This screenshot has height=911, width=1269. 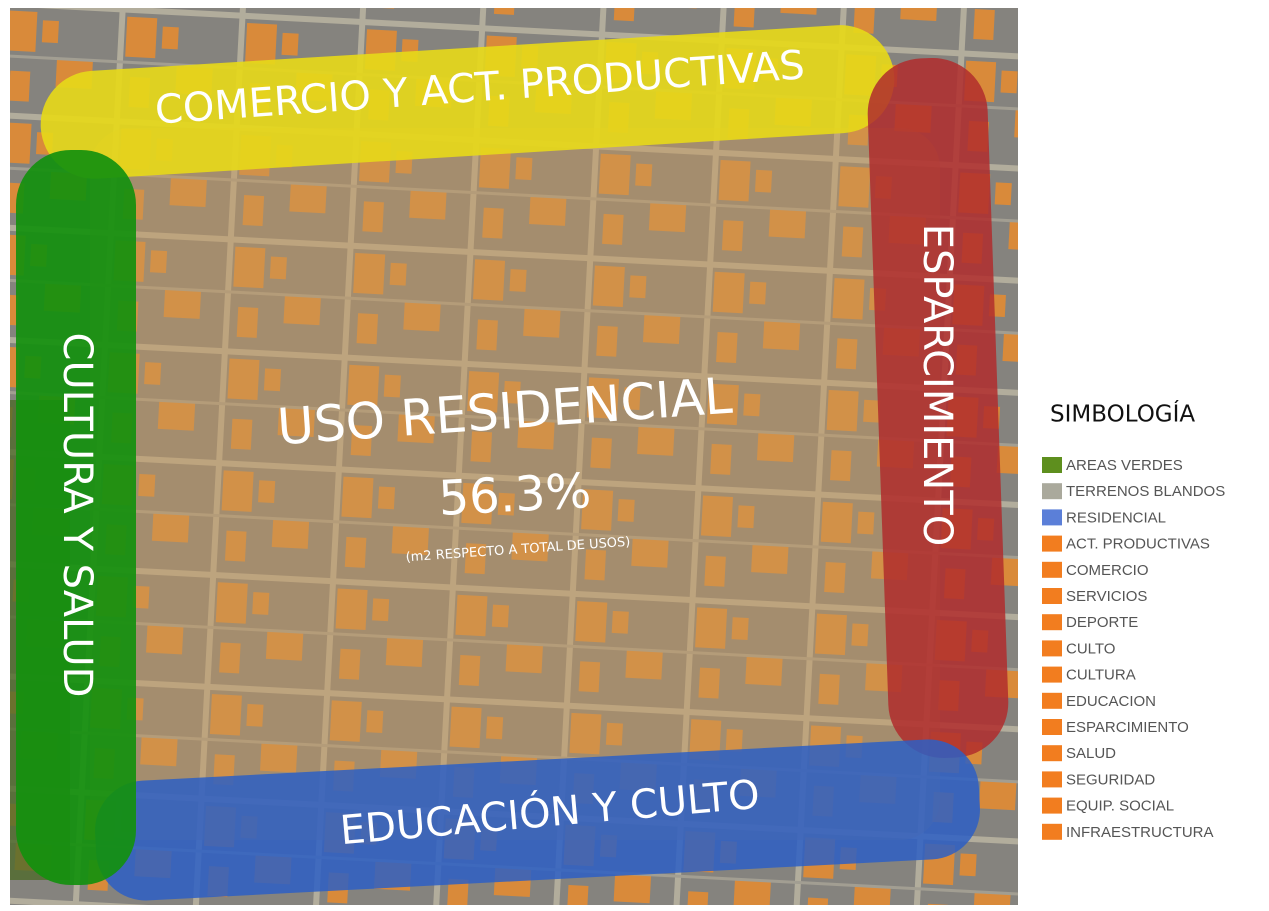 I want to click on band-bottom, so click(x=537, y=820).